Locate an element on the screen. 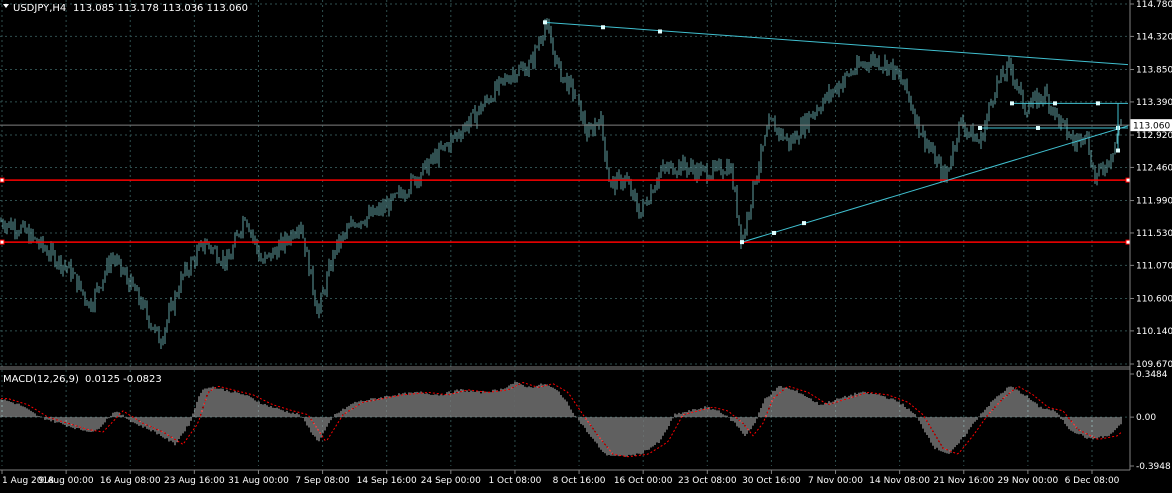  price-tick-label: 112.920 is located at coordinates (1154, 136).